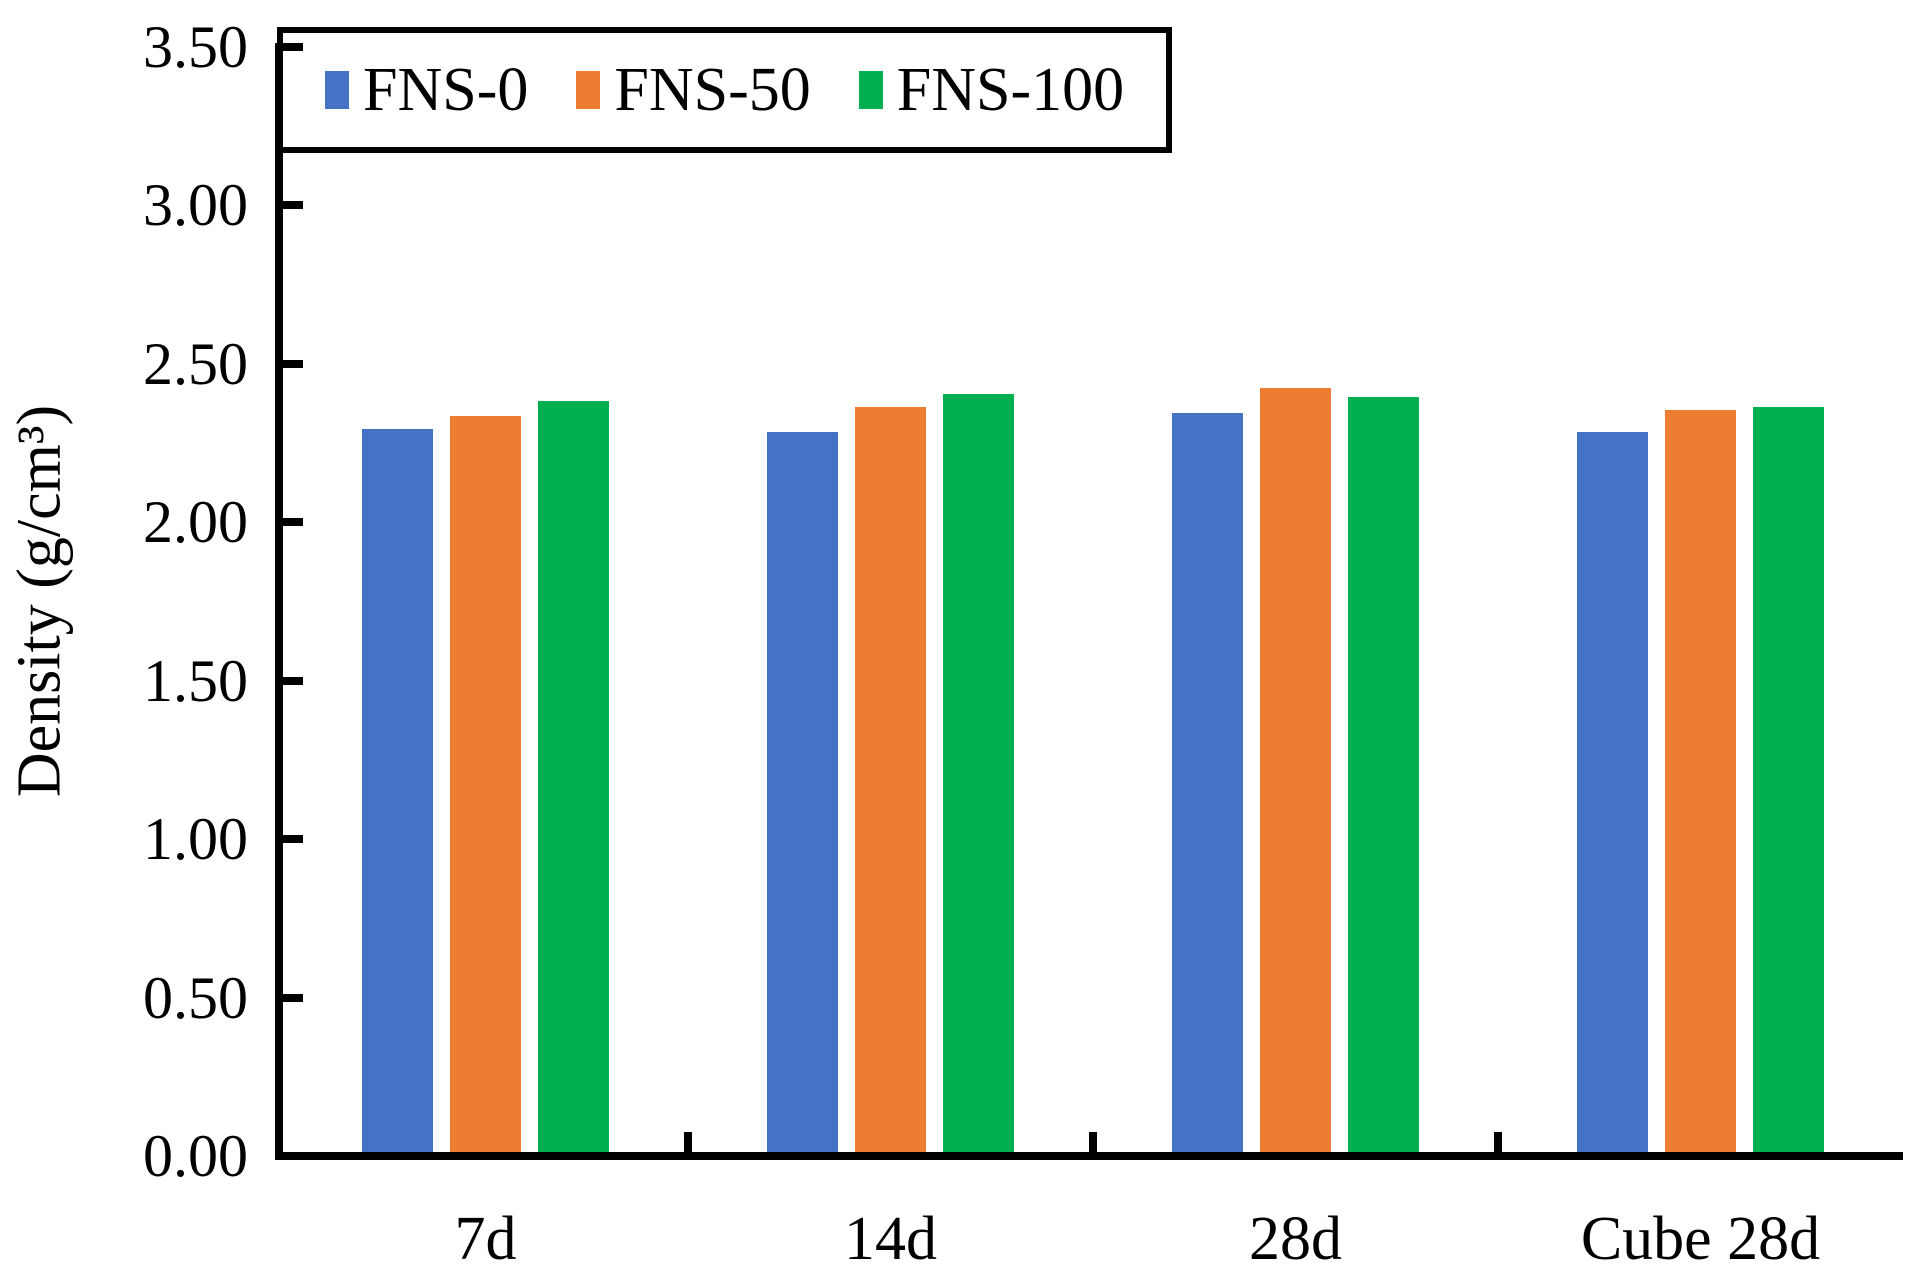 The width and height of the screenshot is (1913, 1288). What do you see at coordinates (195, 363) in the screenshot?
I see `y-tick-label: 2.50` at bounding box center [195, 363].